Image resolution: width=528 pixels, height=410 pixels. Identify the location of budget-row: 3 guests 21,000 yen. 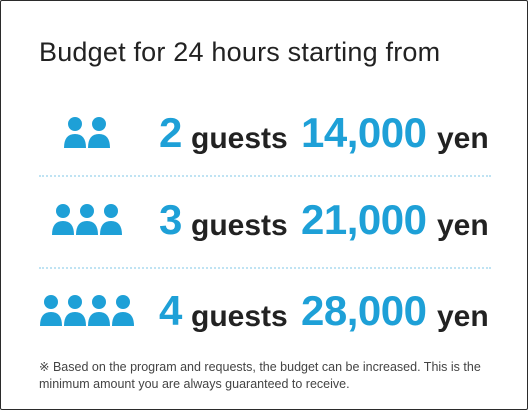
(264, 220).